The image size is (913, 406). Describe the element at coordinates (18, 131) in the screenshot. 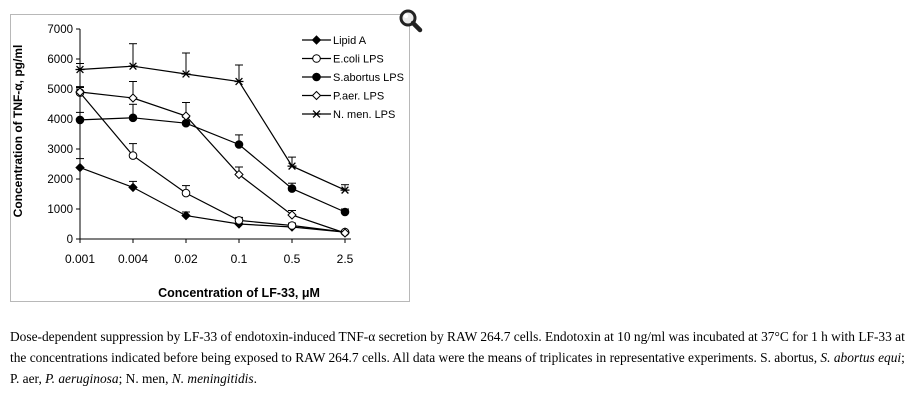

I see `y-axis-label: Concentration of TNF-α, pg/ml` at that location.